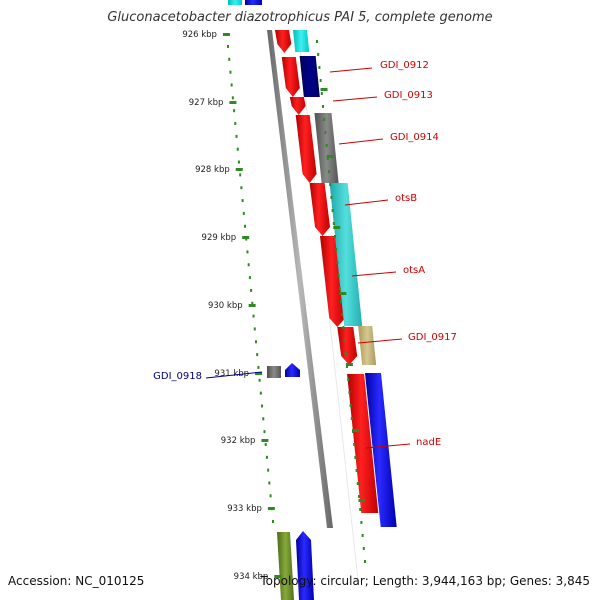 The height and width of the screenshot is (600, 600). I want to click on gene-label: otsB, so click(406, 198).